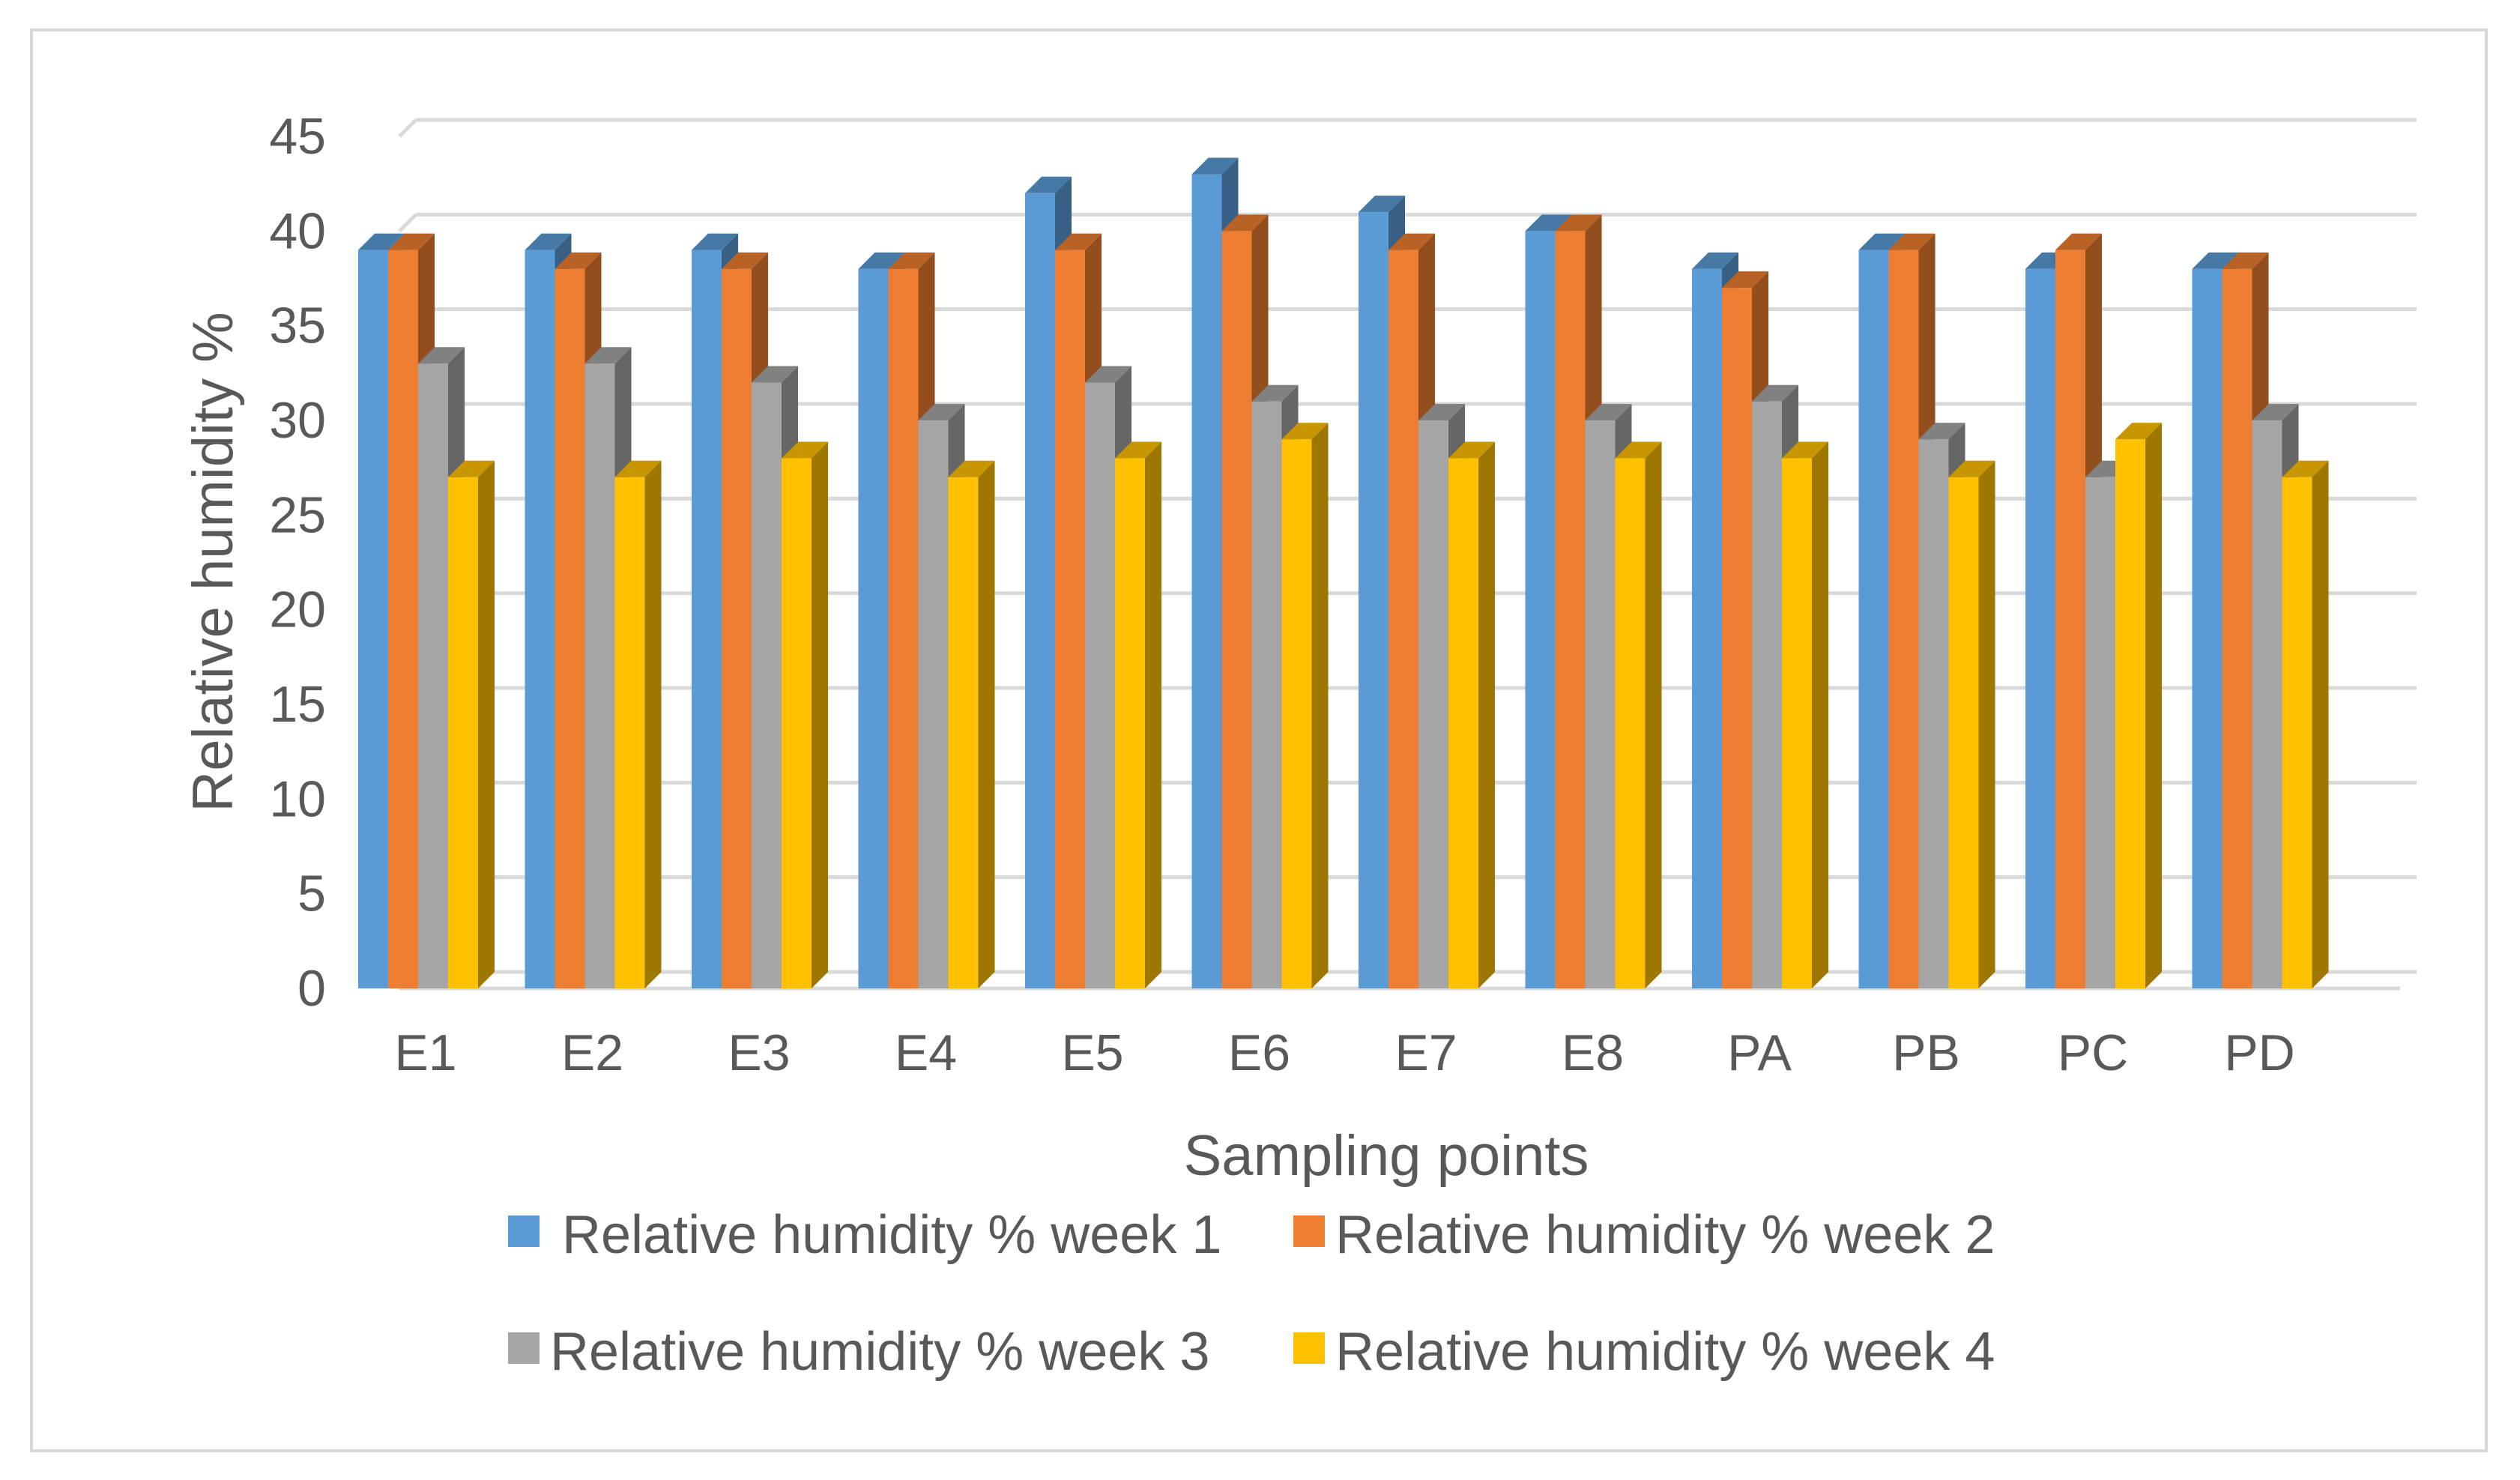  I want to click on x-tick-label: E7, so click(1426, 1052).